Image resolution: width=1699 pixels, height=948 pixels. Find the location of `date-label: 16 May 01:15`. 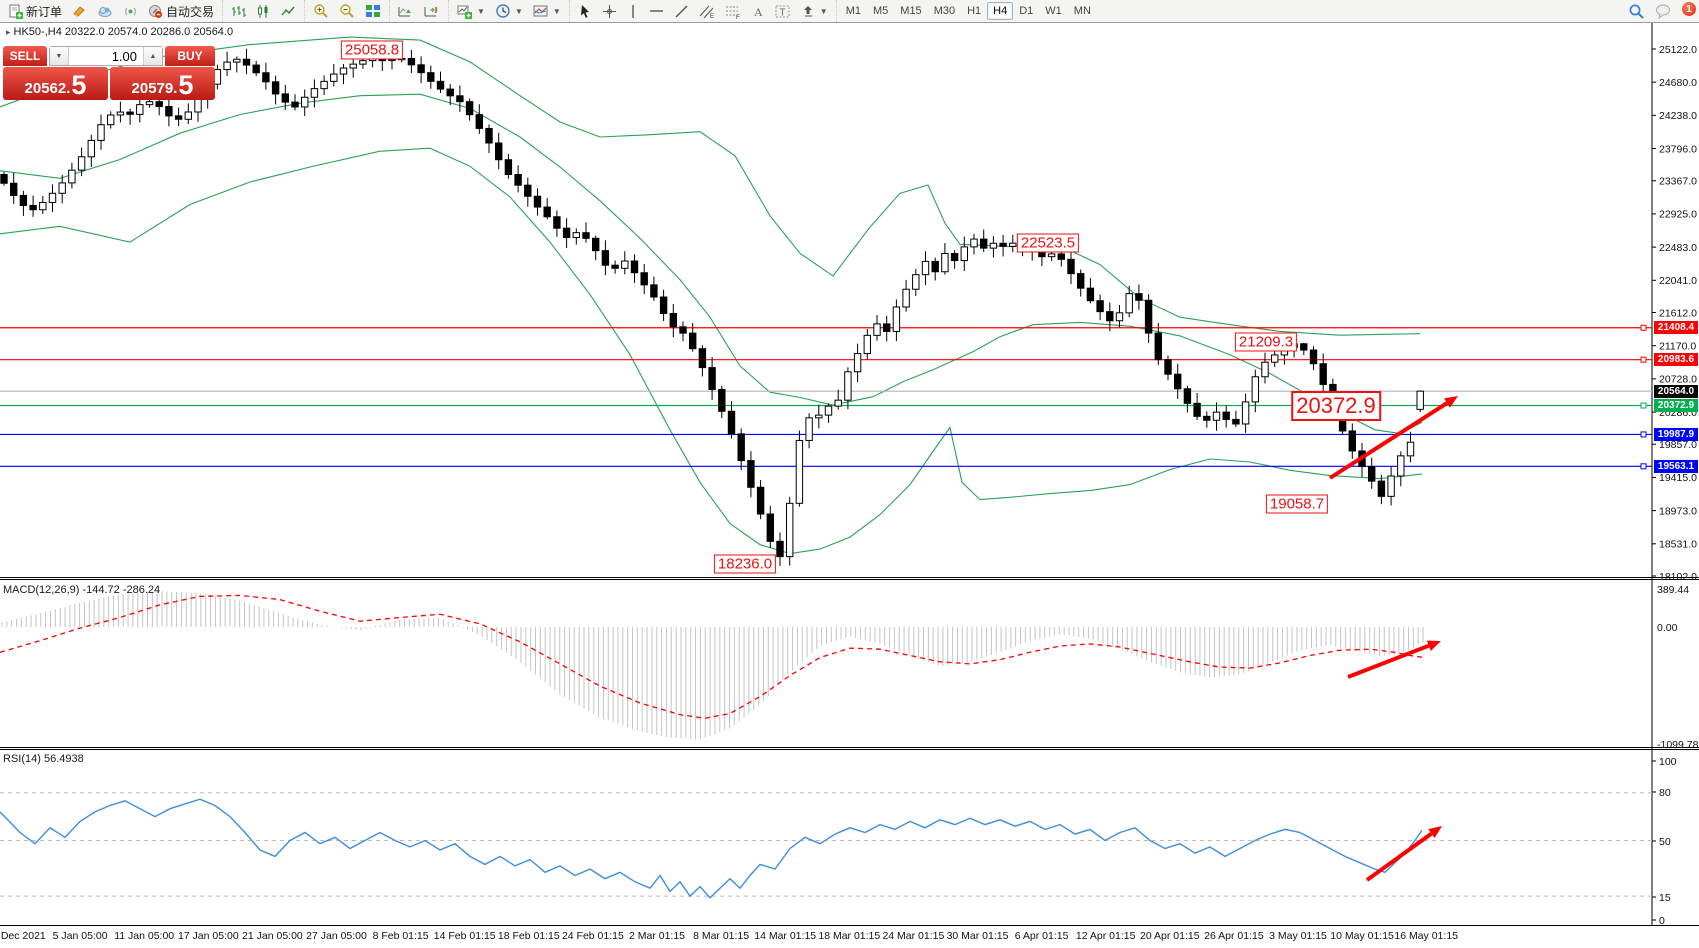

date-label: 16 May 01:15 is located at coordinates (1426, 936).